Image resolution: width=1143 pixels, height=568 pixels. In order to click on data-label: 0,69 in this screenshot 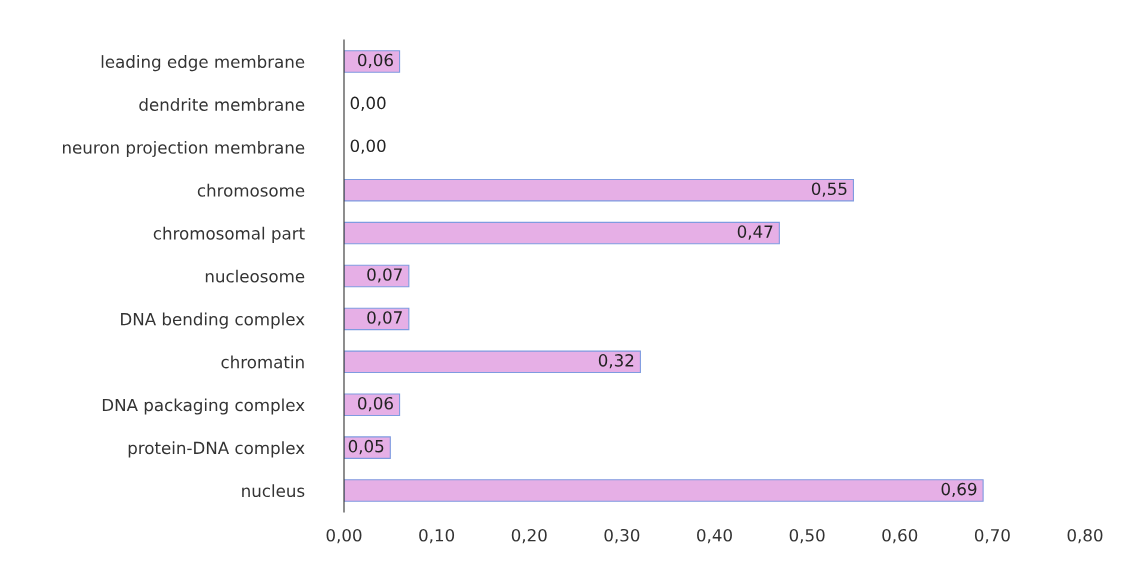, I will do `click(959, 490)`.